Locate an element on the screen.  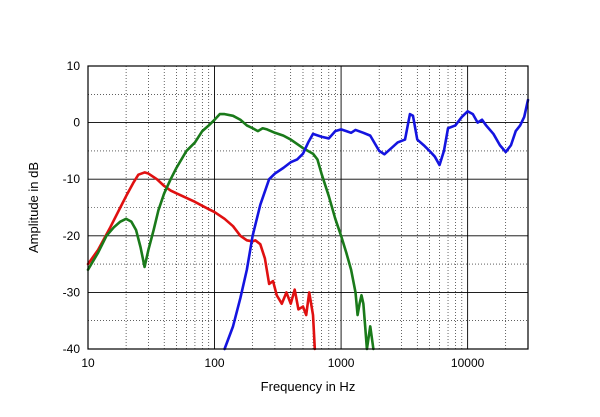
x-tick-label: 100 is located at coordinates (215, 363).